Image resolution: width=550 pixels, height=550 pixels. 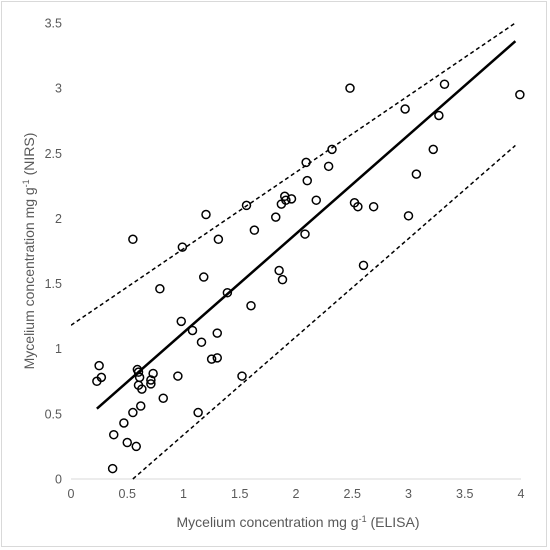 I want to click on x-tick-label: 4, so click(x=521, y=494).